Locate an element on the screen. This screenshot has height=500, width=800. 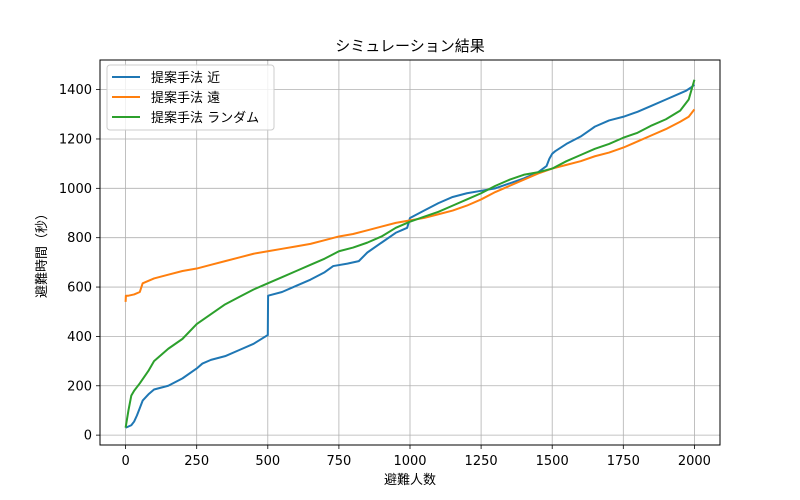
x-tick-label: 1000 is located at coordinates (409, 461).